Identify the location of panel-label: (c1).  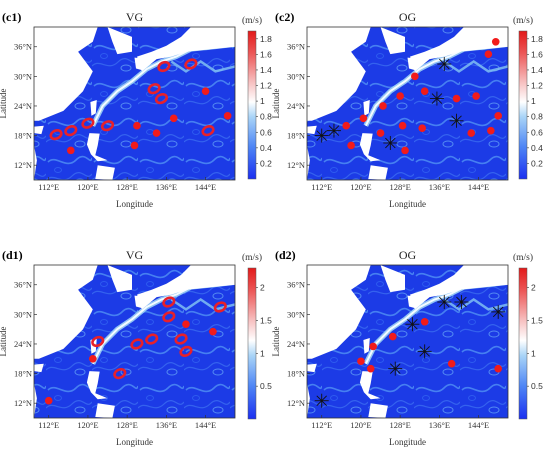
(11, 17).